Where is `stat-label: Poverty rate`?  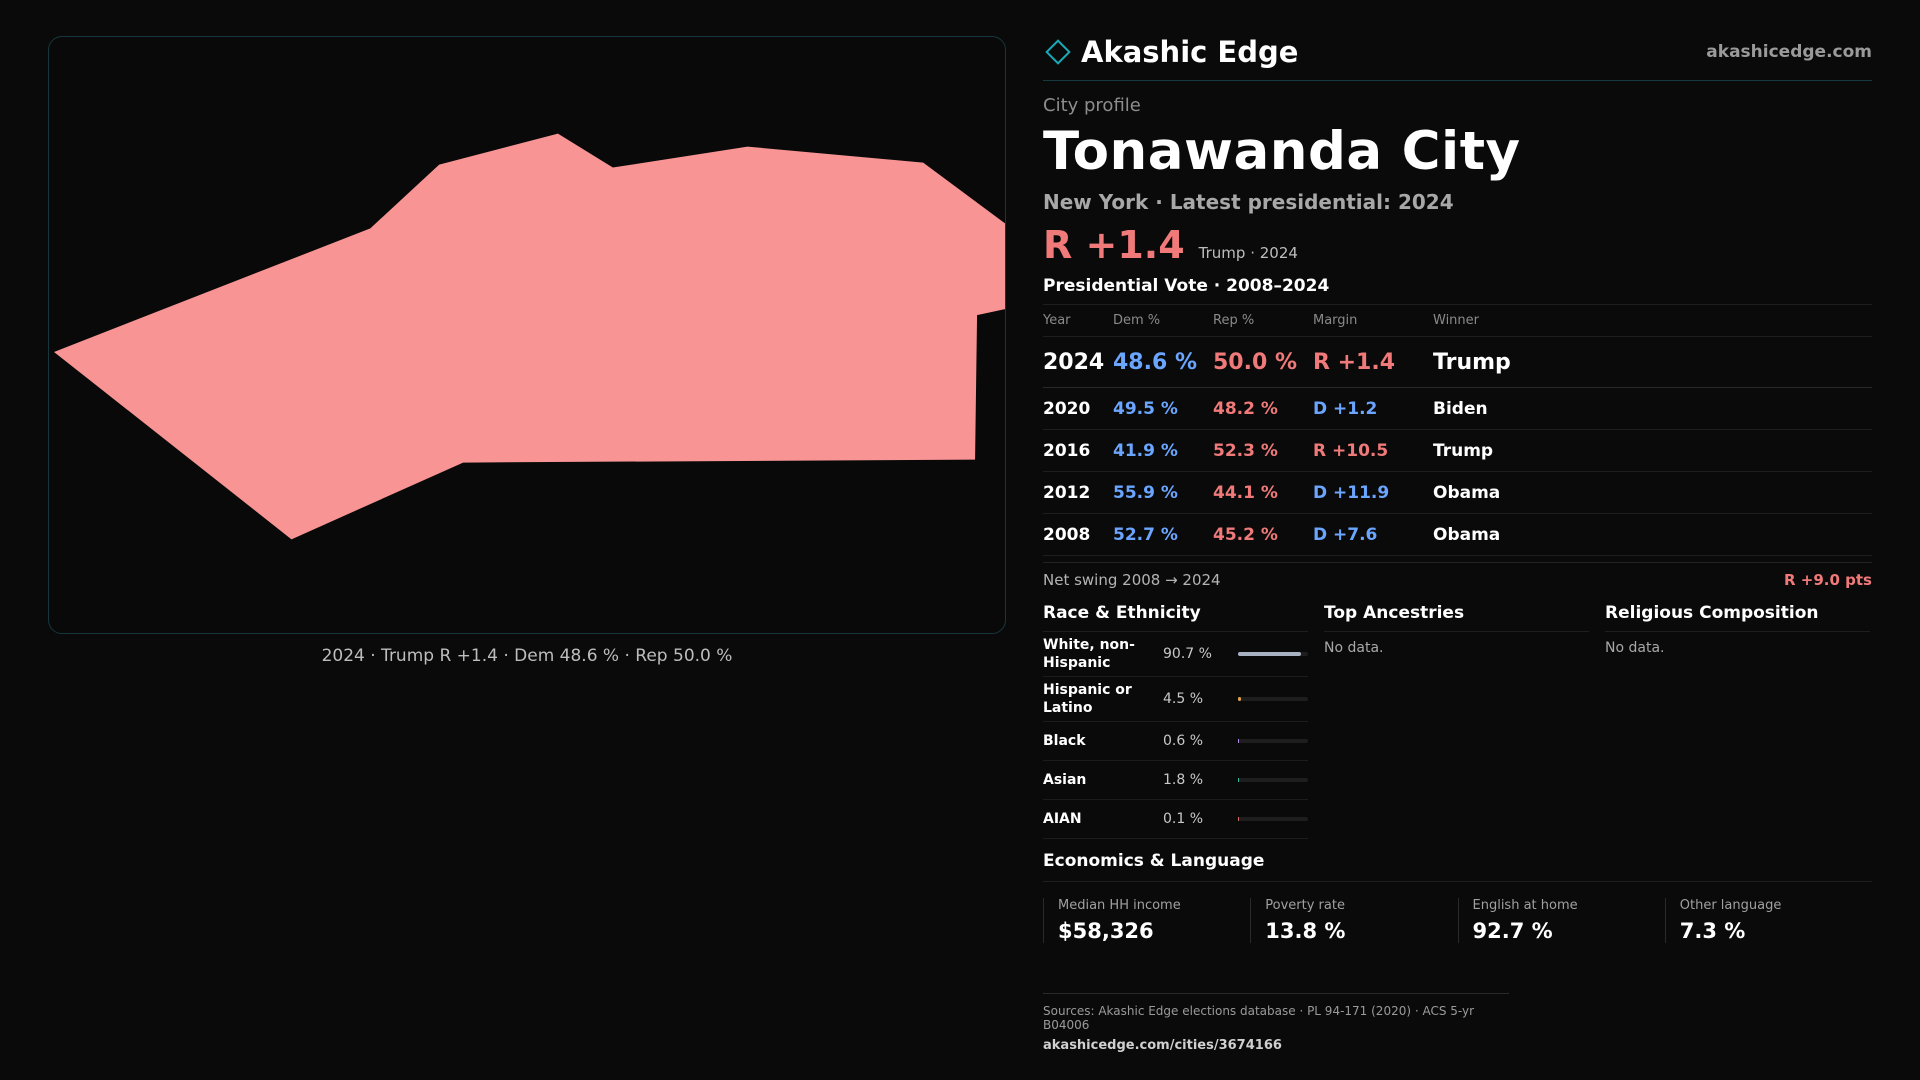 stat-label: Poverty rate is located at coordinates (1305, 905).